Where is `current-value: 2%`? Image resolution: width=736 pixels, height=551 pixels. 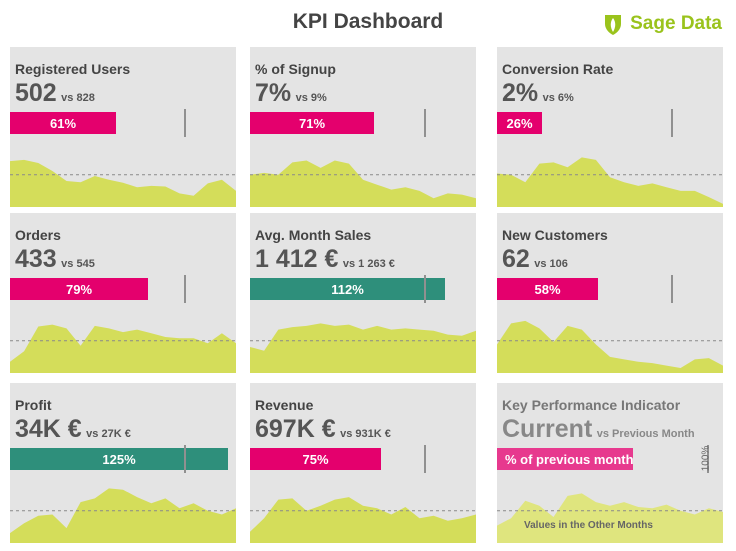 current-value: 2% is located at coordinates (520, 93).